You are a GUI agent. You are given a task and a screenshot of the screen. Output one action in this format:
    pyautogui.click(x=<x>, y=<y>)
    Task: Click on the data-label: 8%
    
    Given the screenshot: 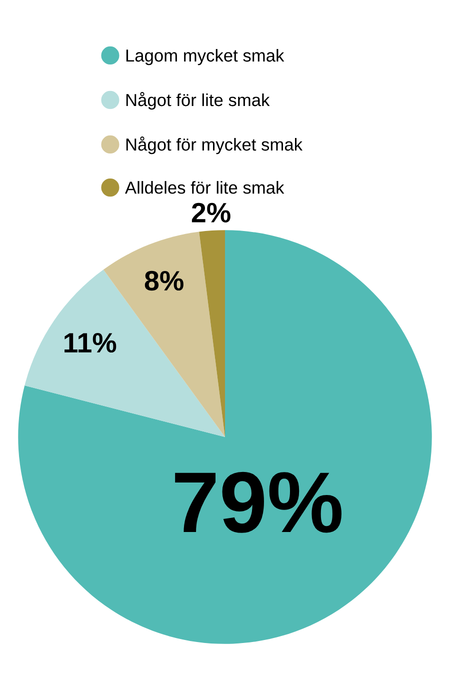 What is the action you would take?
    pyautogui.click(x=164, y=280)
    